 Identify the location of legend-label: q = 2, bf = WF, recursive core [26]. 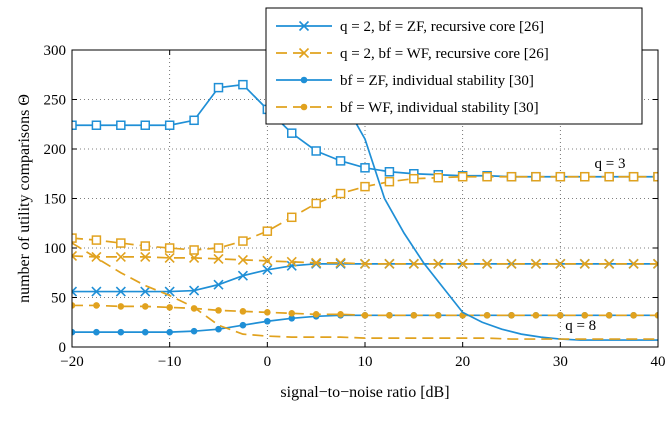
(444, 54).